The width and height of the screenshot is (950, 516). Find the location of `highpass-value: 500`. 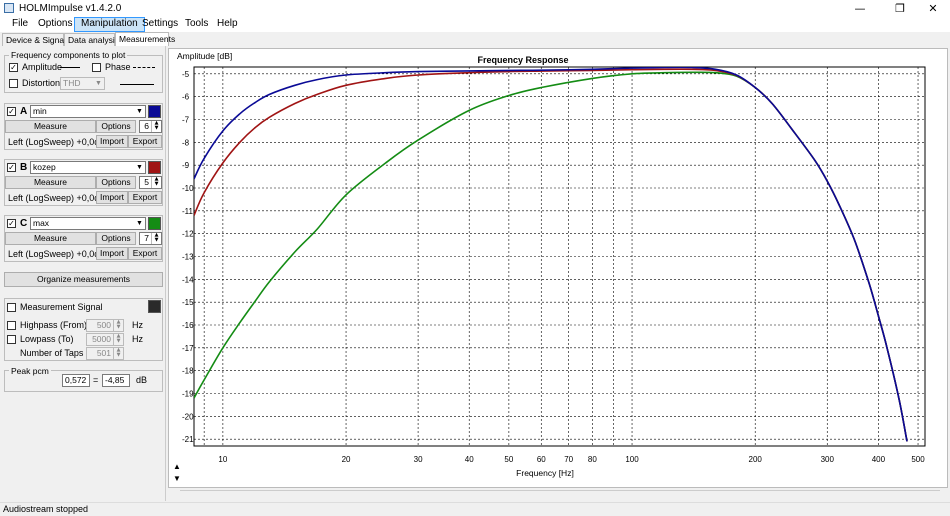

highpass-value: 500 is located at coordinates (103, 325).